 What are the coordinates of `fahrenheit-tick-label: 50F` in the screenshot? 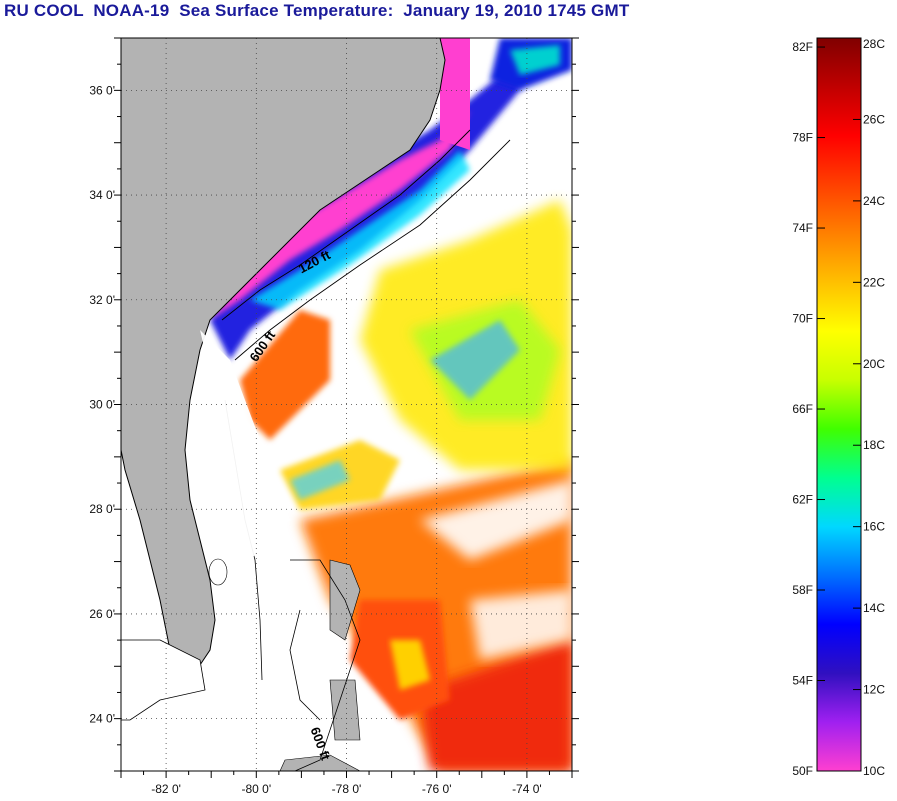 It's located at (802, 771).